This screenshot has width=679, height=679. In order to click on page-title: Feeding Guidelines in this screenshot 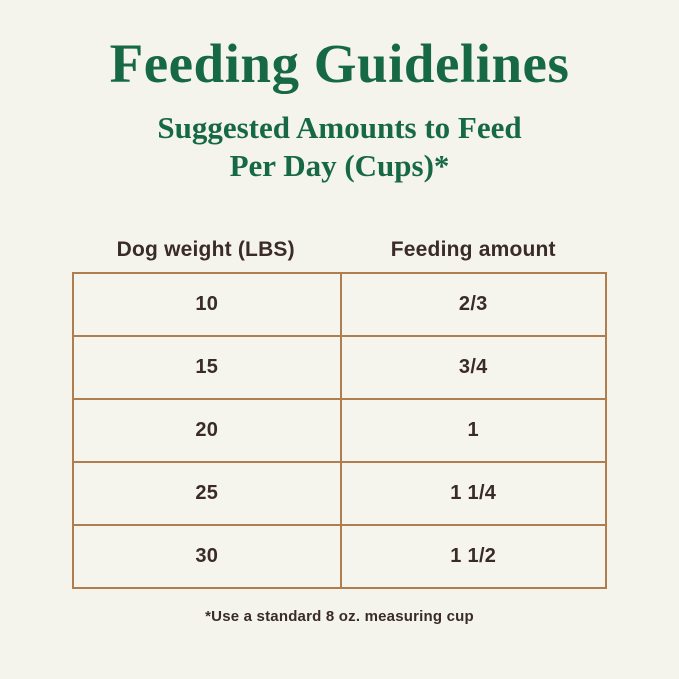, I will do `click(339, 63)`.